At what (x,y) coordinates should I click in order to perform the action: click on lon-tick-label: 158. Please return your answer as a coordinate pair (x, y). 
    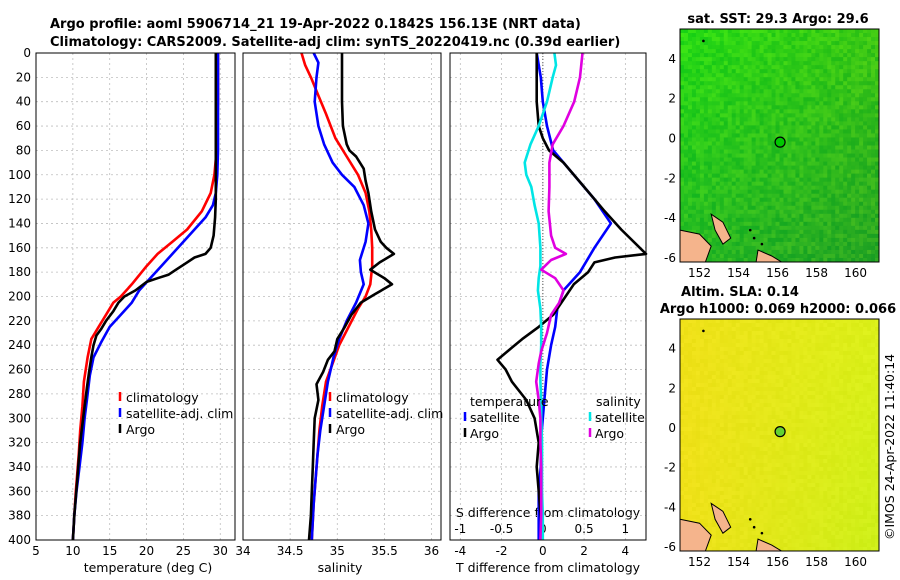
    Looking at the image, I should click on (816, 273).